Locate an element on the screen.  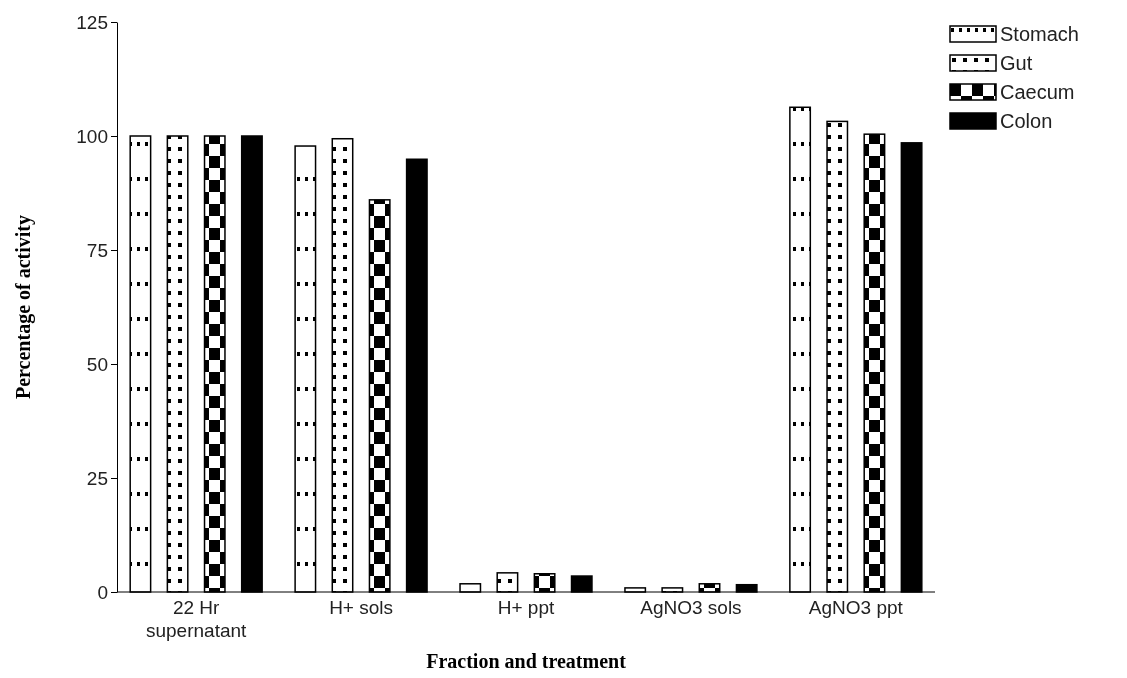
x-axis-title: Fraction and treatment is located at coordinates (526, 661).